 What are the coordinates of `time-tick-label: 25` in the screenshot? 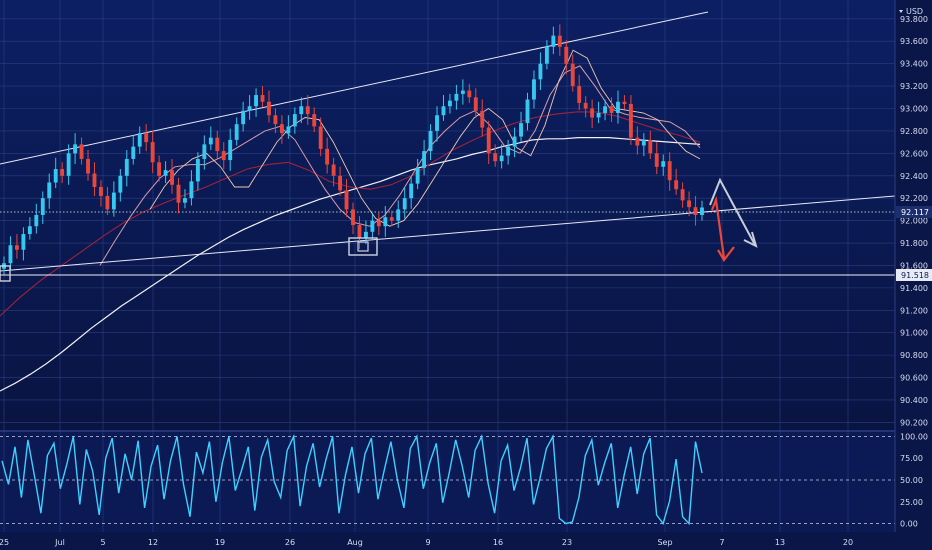 It's located at (4, 542).